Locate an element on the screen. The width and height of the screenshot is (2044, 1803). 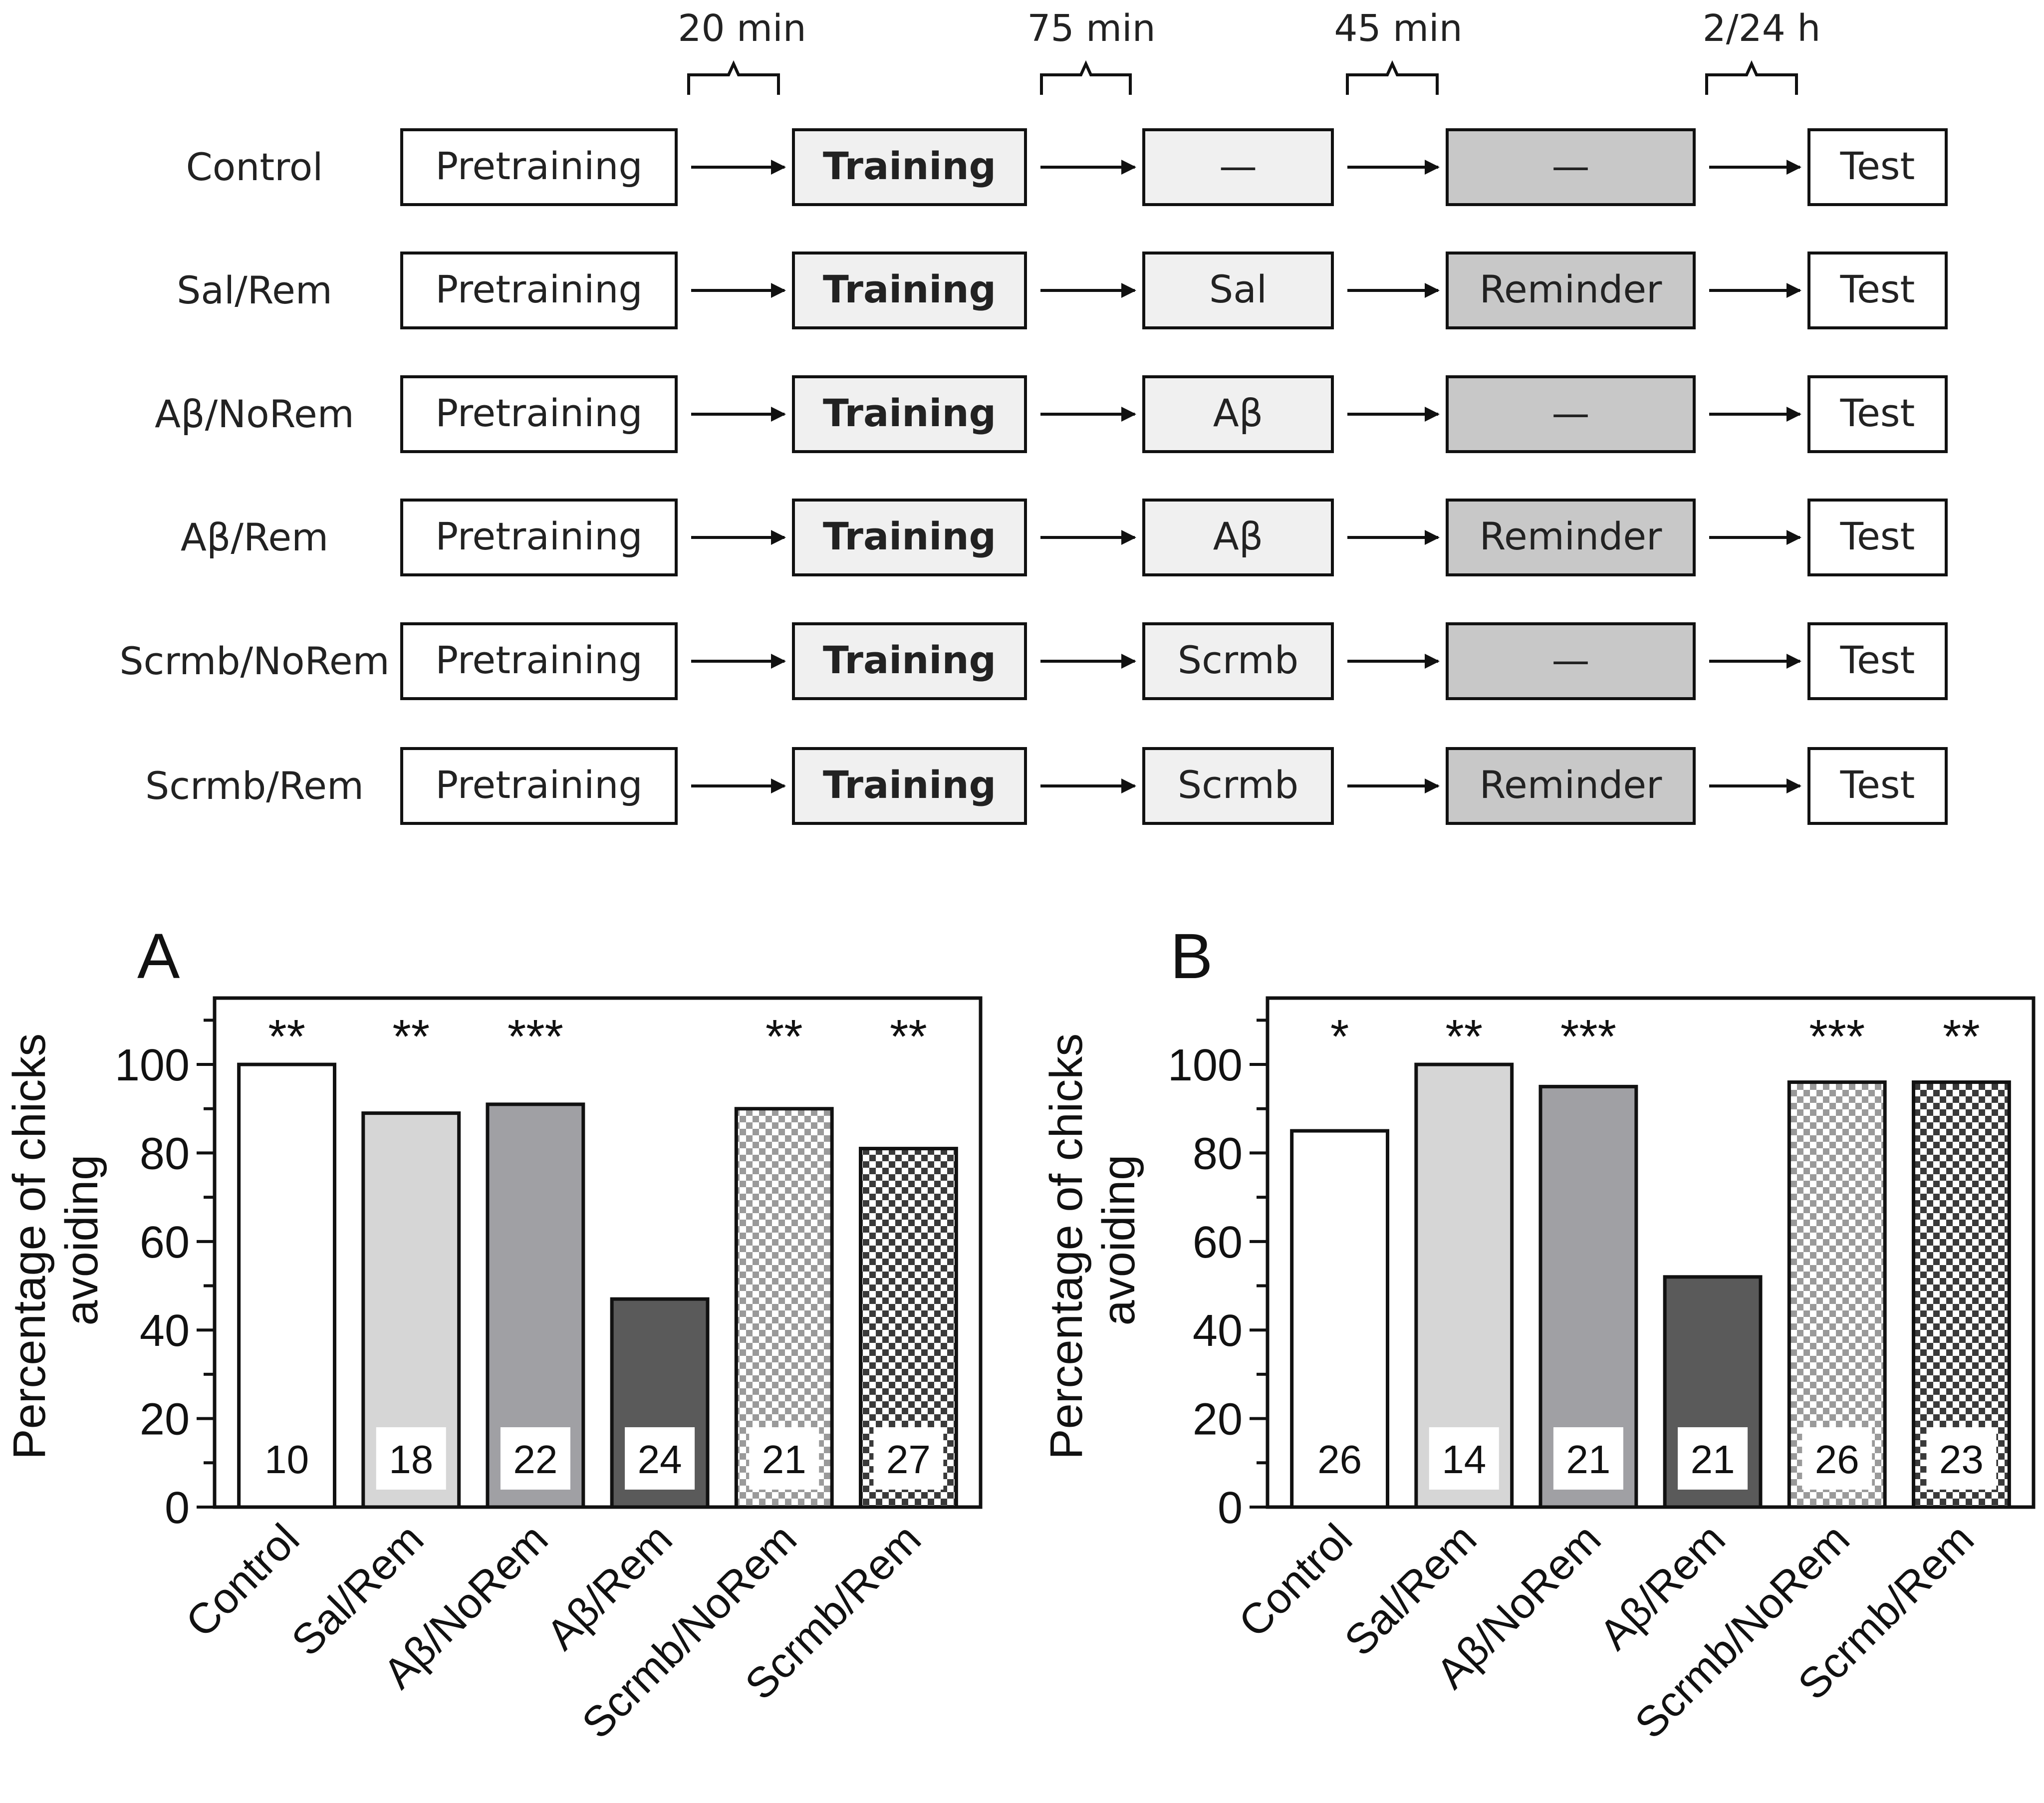
n-label: 10 is located at coordinates (286, 1459).